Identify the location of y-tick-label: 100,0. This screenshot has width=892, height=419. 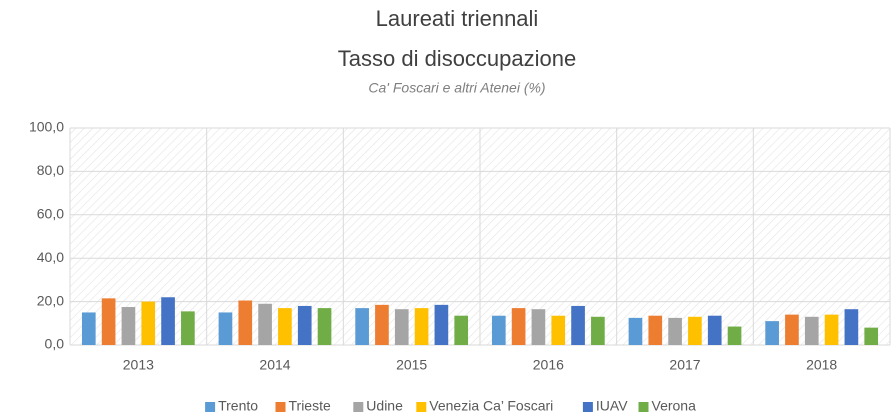
(46, 127).